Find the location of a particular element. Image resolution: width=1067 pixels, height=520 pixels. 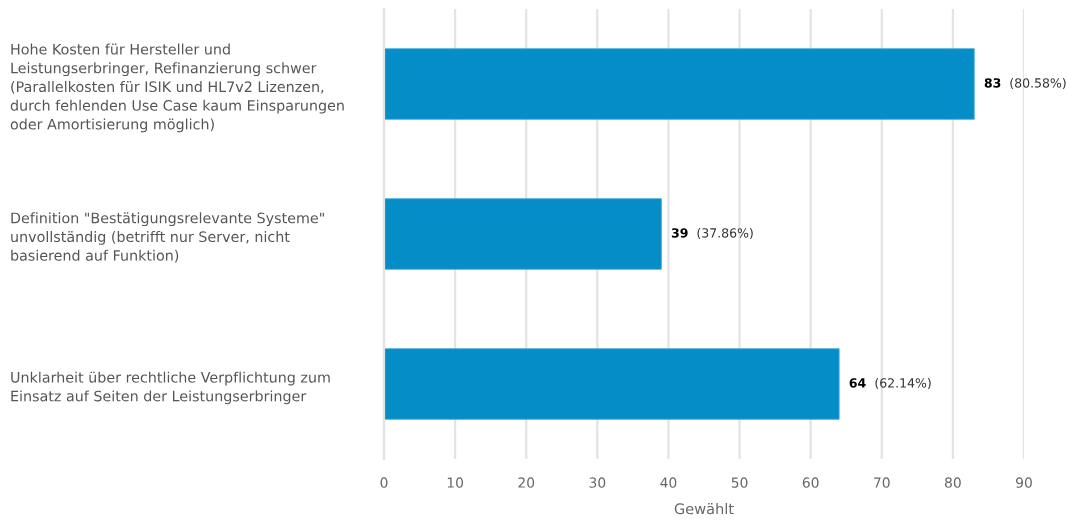

data-label: 64 (62.14%) is located at coordinates (890, 383).